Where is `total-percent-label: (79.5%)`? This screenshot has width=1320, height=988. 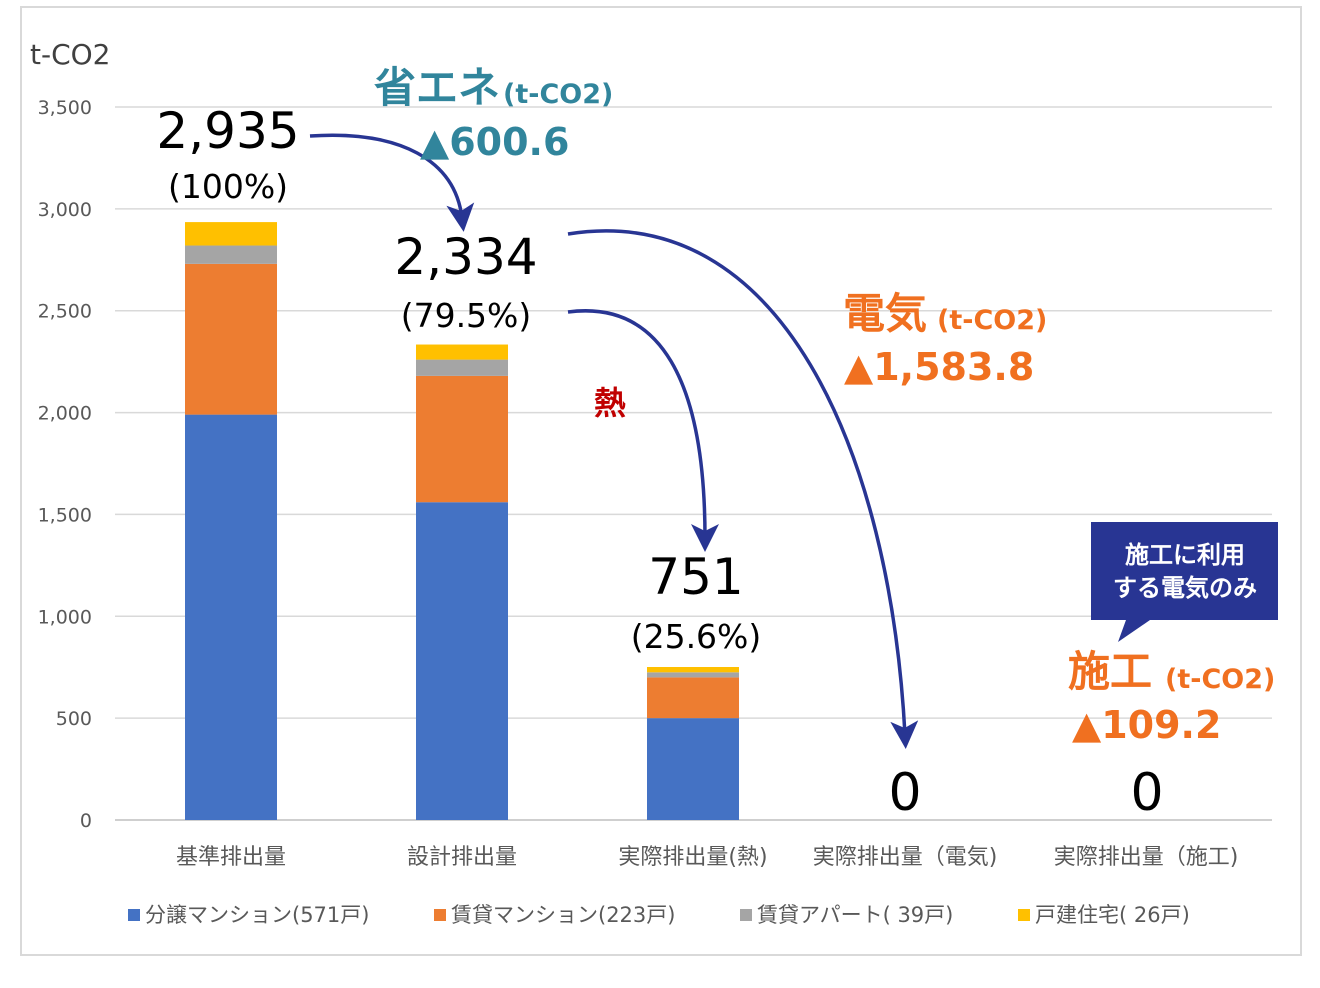
total-percent-label: (79.5%) is located at coordinates (466, 315).